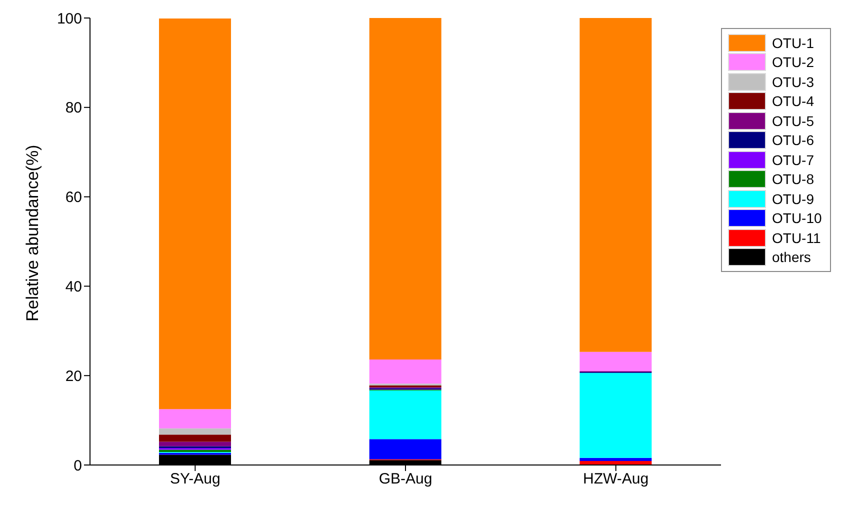  Describe the element at coordinates (616, 479) in the screenshot. I see `x-tick-label: HZW-Aug` at that location.